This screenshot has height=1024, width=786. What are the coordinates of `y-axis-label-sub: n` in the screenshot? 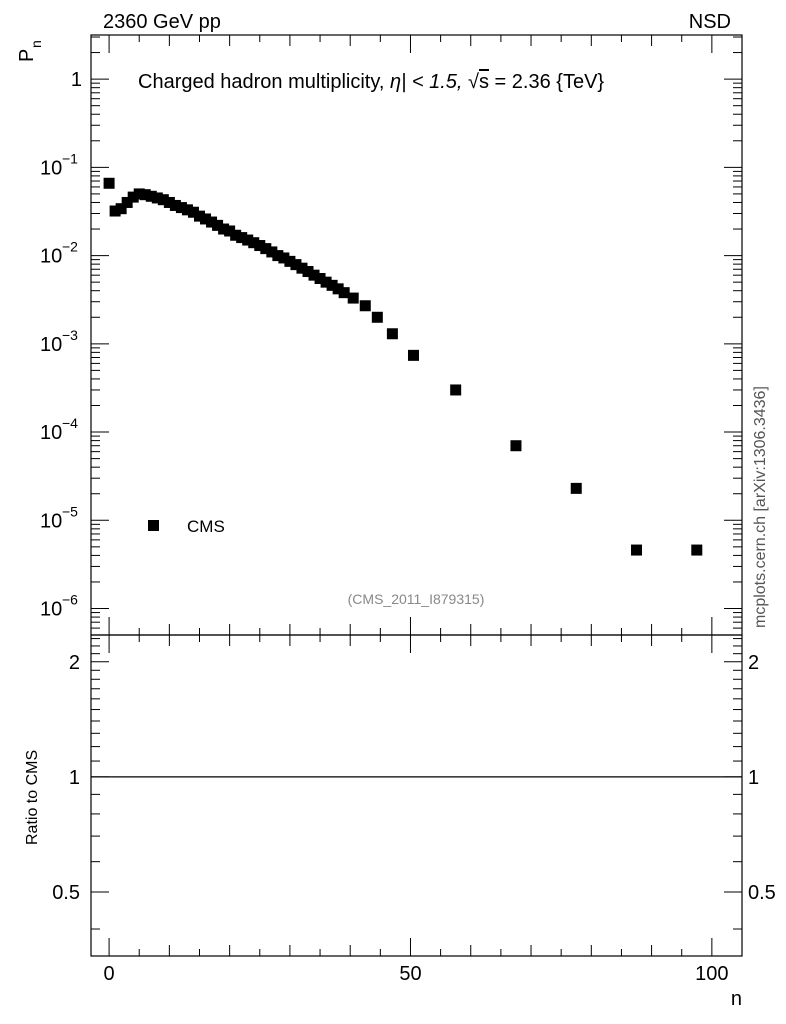 It's located at (36, 44).